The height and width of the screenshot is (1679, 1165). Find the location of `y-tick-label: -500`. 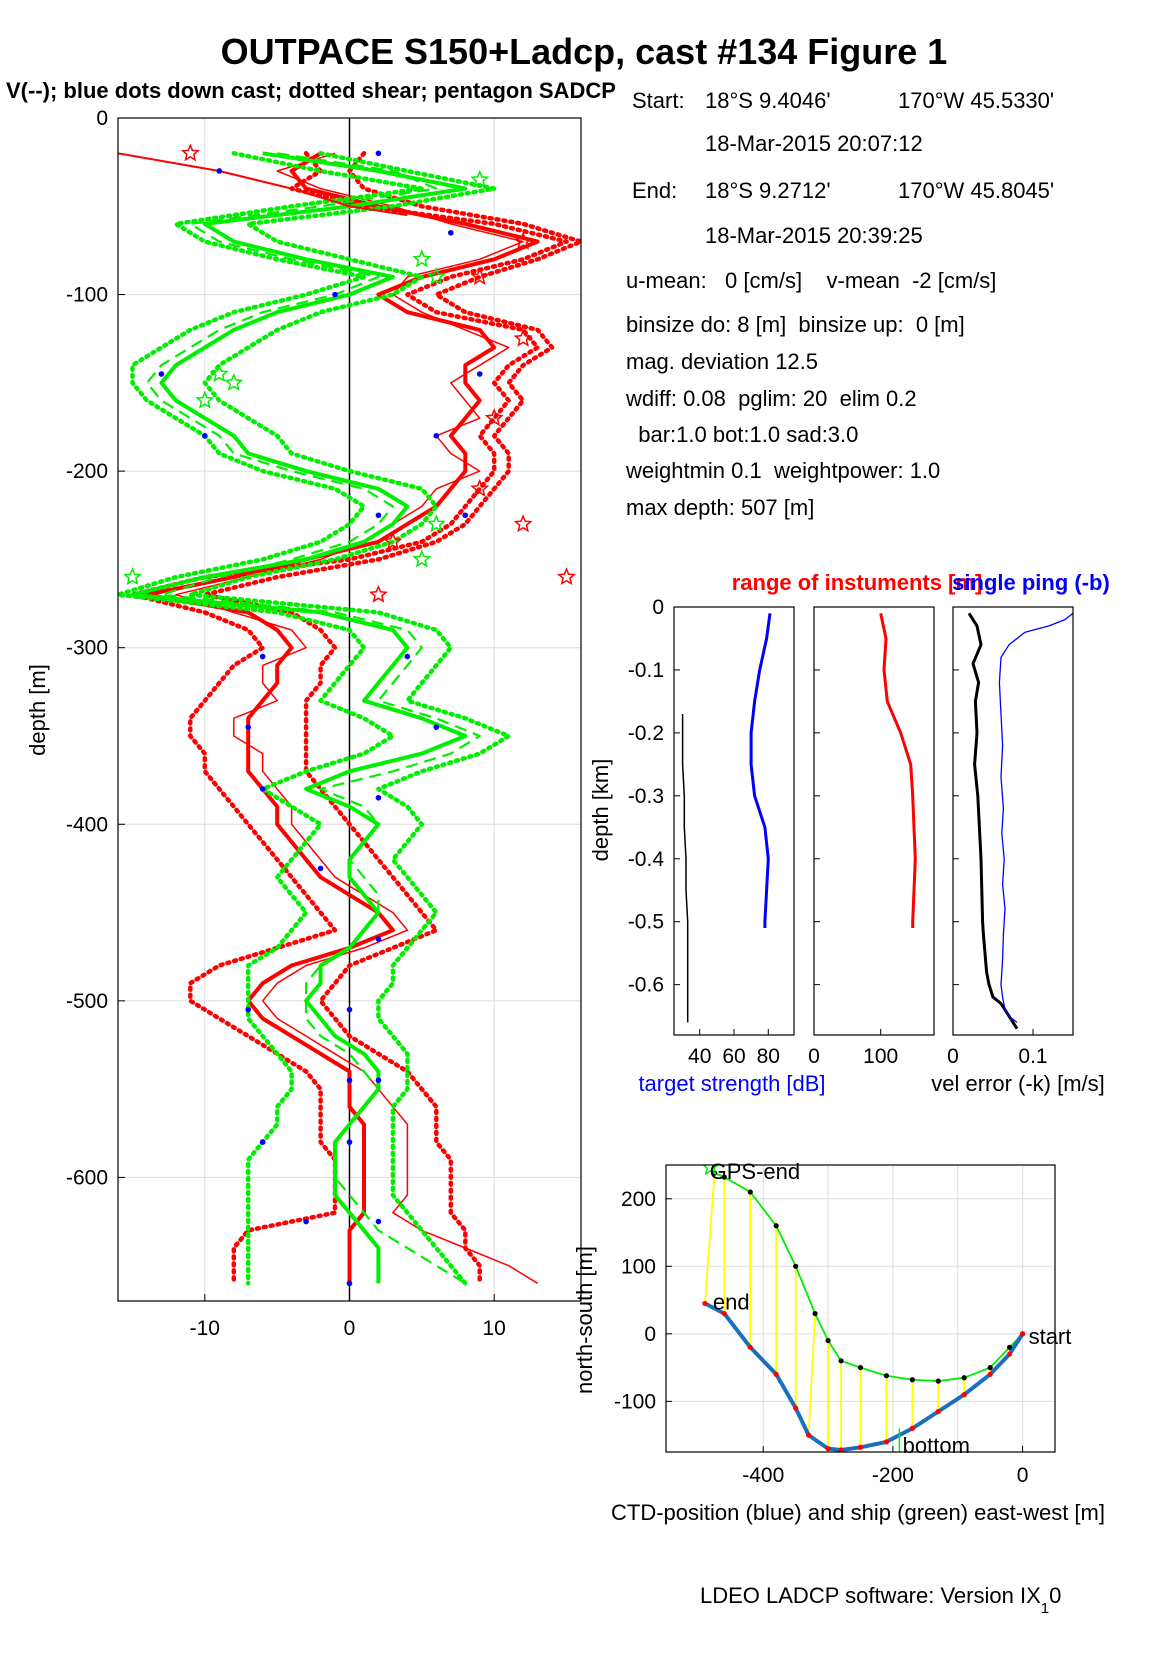

y-tick-label: -500 is located at coordinates (87, 1001).